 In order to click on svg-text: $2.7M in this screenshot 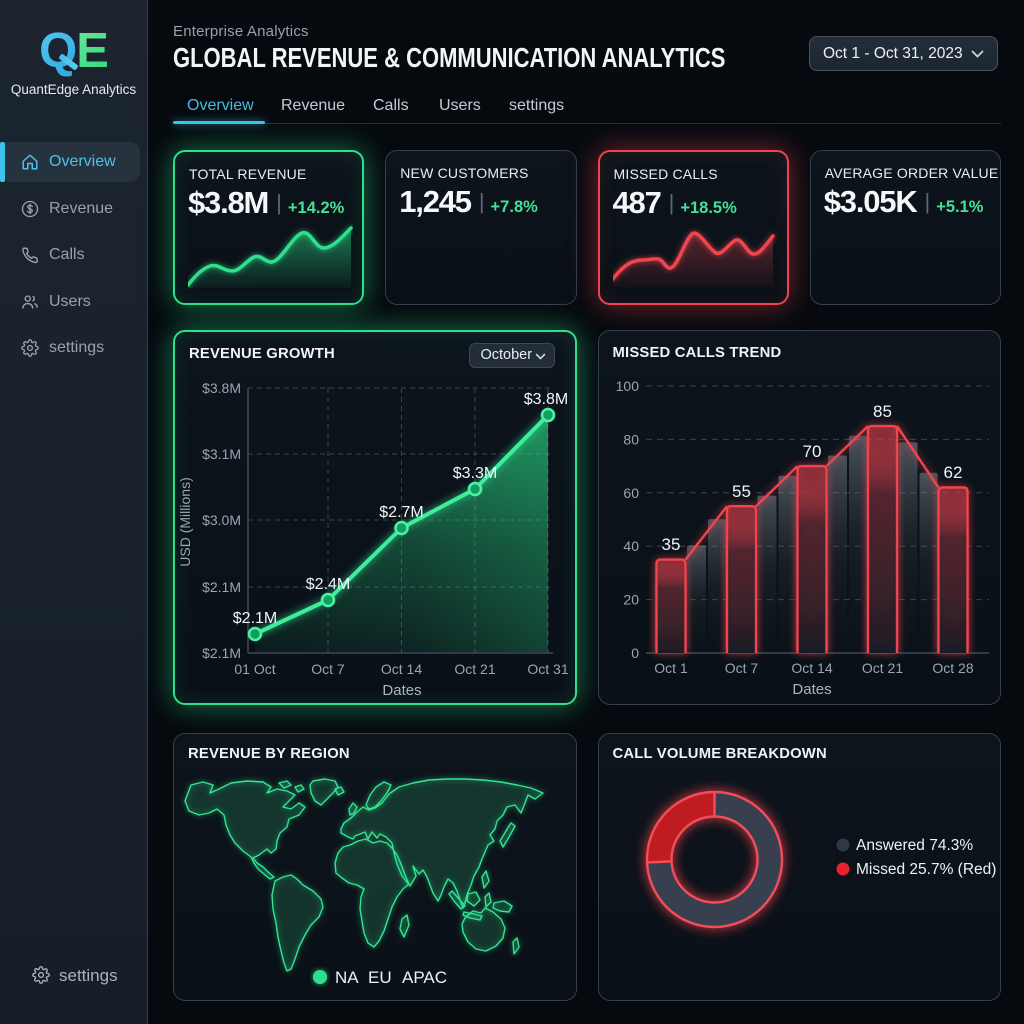, I will do `click(401, 512)`.